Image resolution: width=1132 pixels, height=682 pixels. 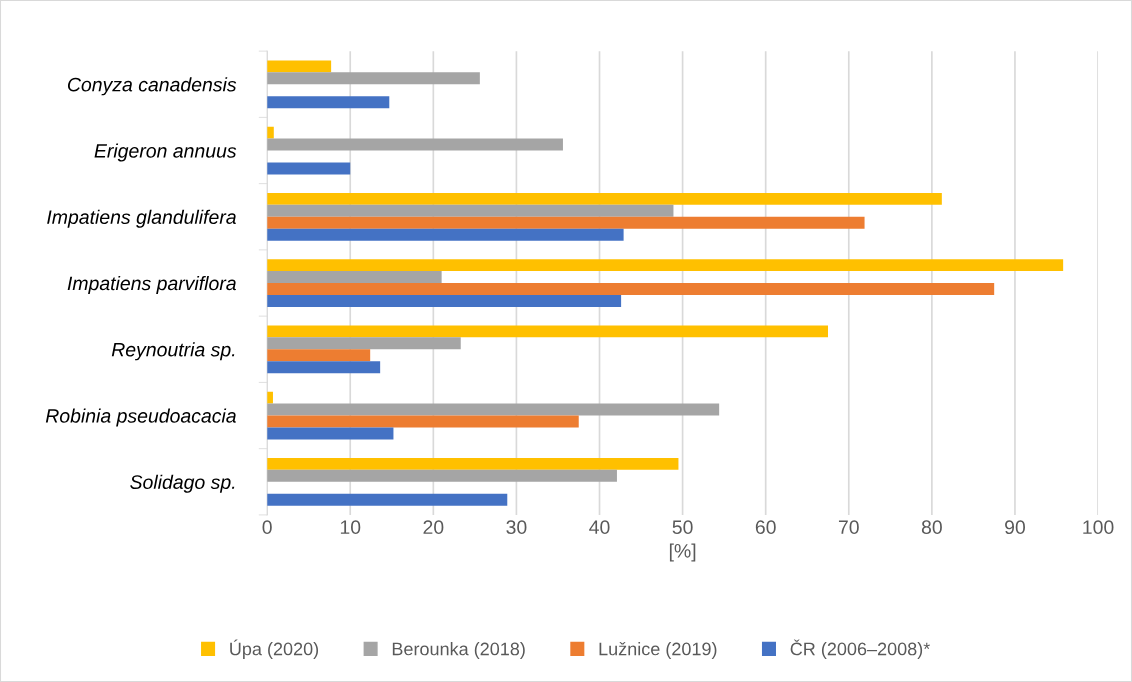 What do you see at coordinates (458, 650) in the screenshot?
I see `legend-label: Berounka (2018)` at bounding box center [458, 650].